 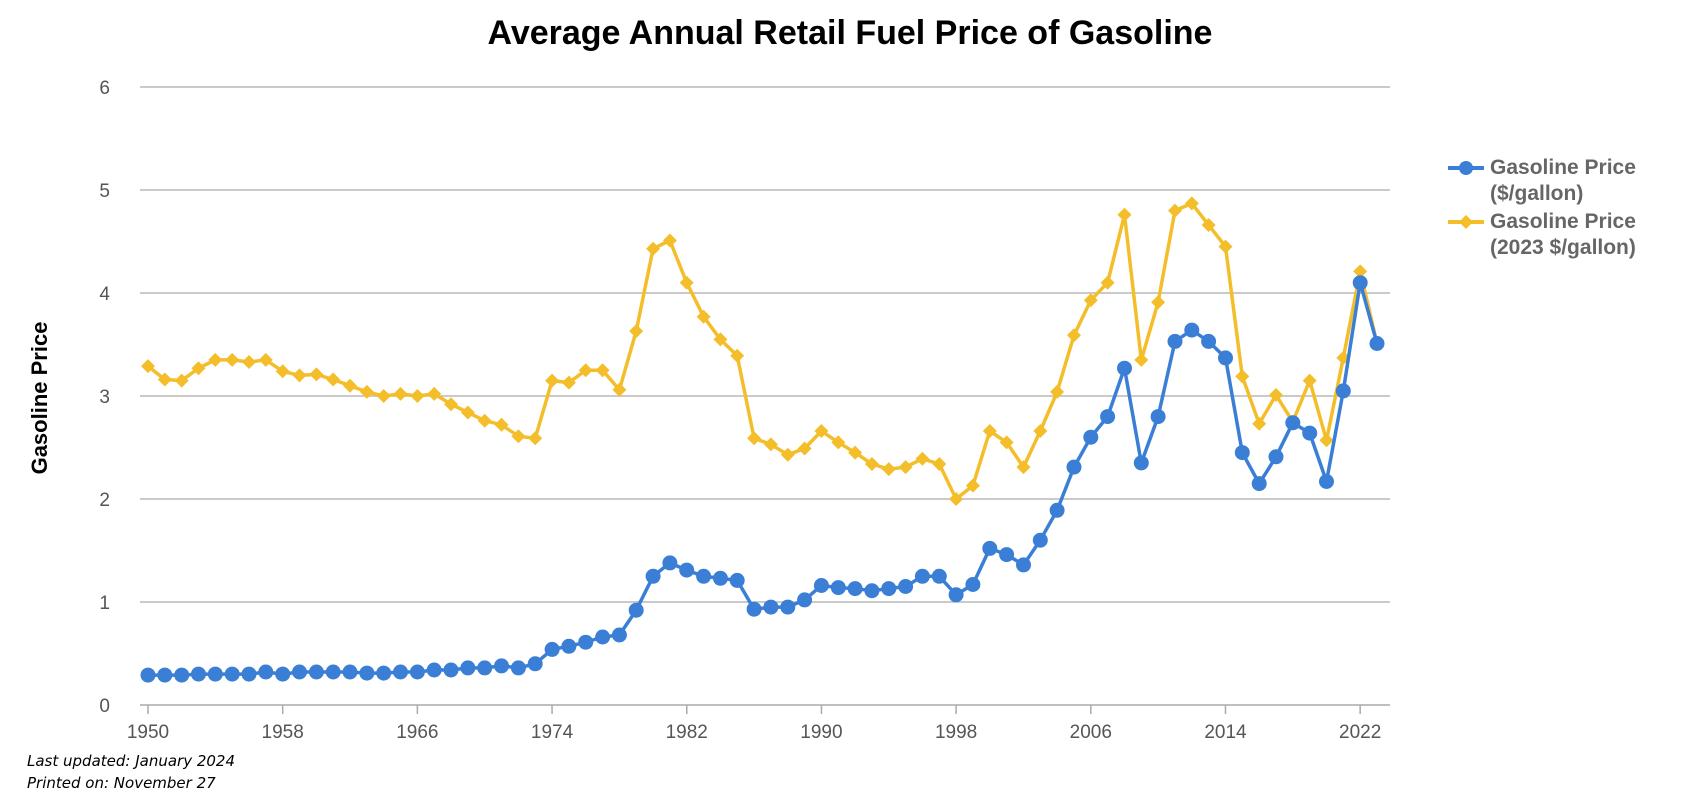 I want to click on x-tick-label: 1998, so click(x=956, y=732).